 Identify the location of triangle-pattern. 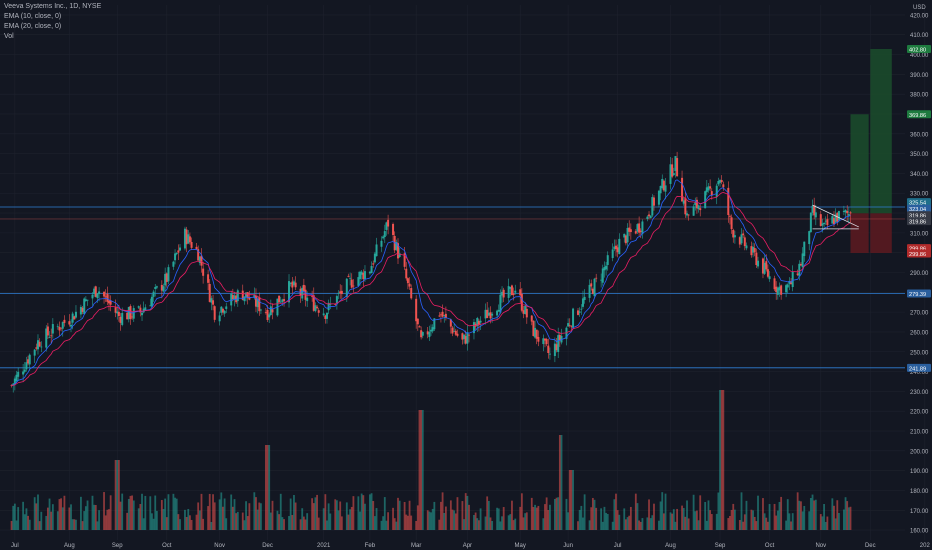
(835, 217).